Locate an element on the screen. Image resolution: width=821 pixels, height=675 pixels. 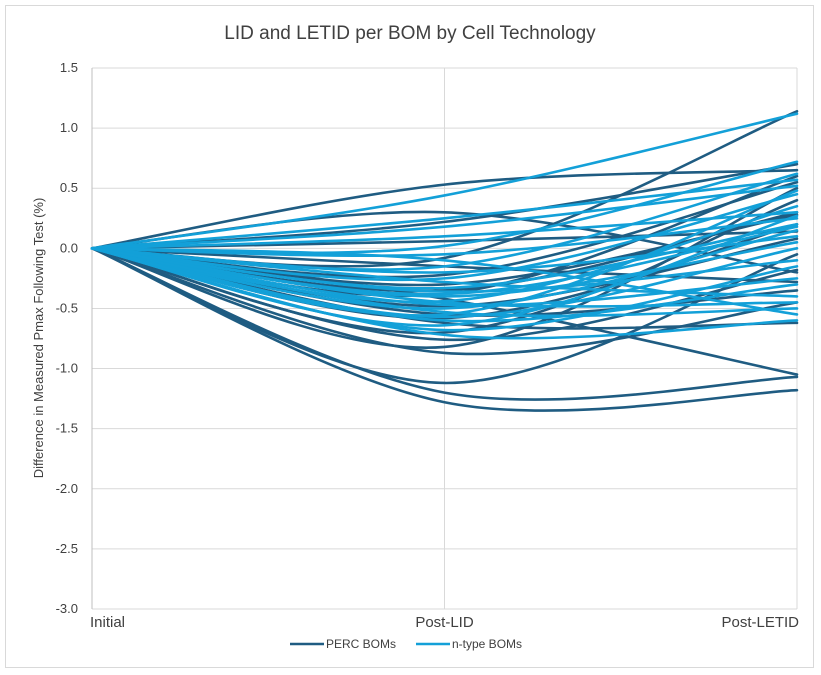
y-tick-label: 0.5 is located at coordinates (69, 187).